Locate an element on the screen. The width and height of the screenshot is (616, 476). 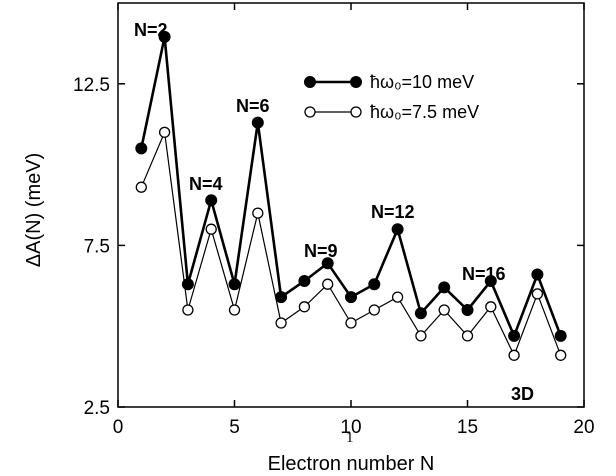
y-axis-title: ΔA(N) (meV) is located at coordinates (34, 210).